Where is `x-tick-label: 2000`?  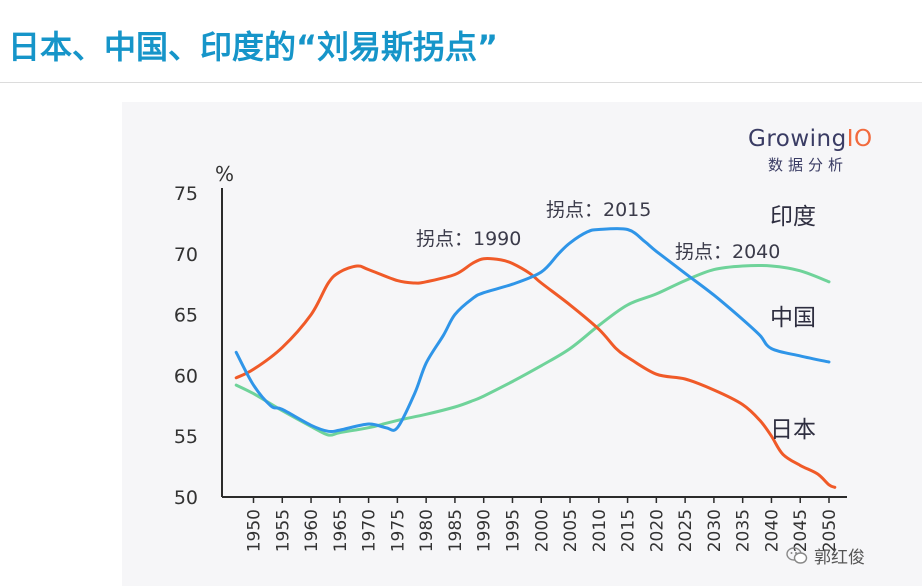
x-tick-label: 2000 is located at coordinates (542, 530).